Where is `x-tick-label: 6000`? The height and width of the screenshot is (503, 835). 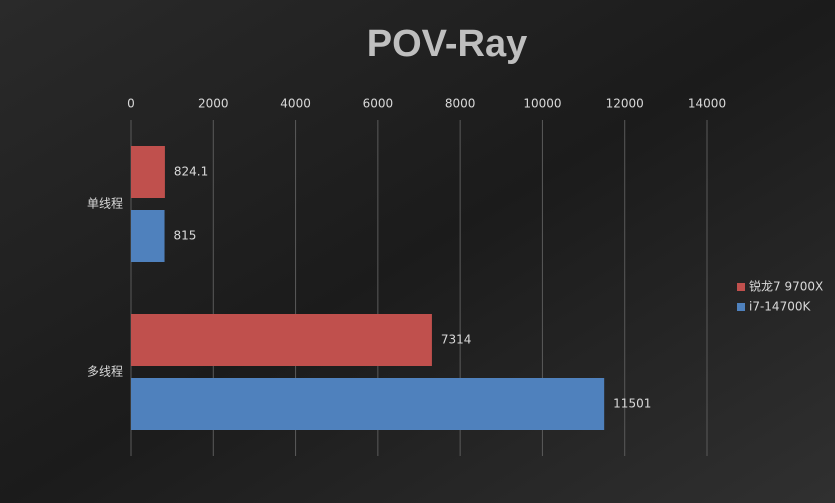 x-tick-label: 6000 is located at coordinates (378, 104).